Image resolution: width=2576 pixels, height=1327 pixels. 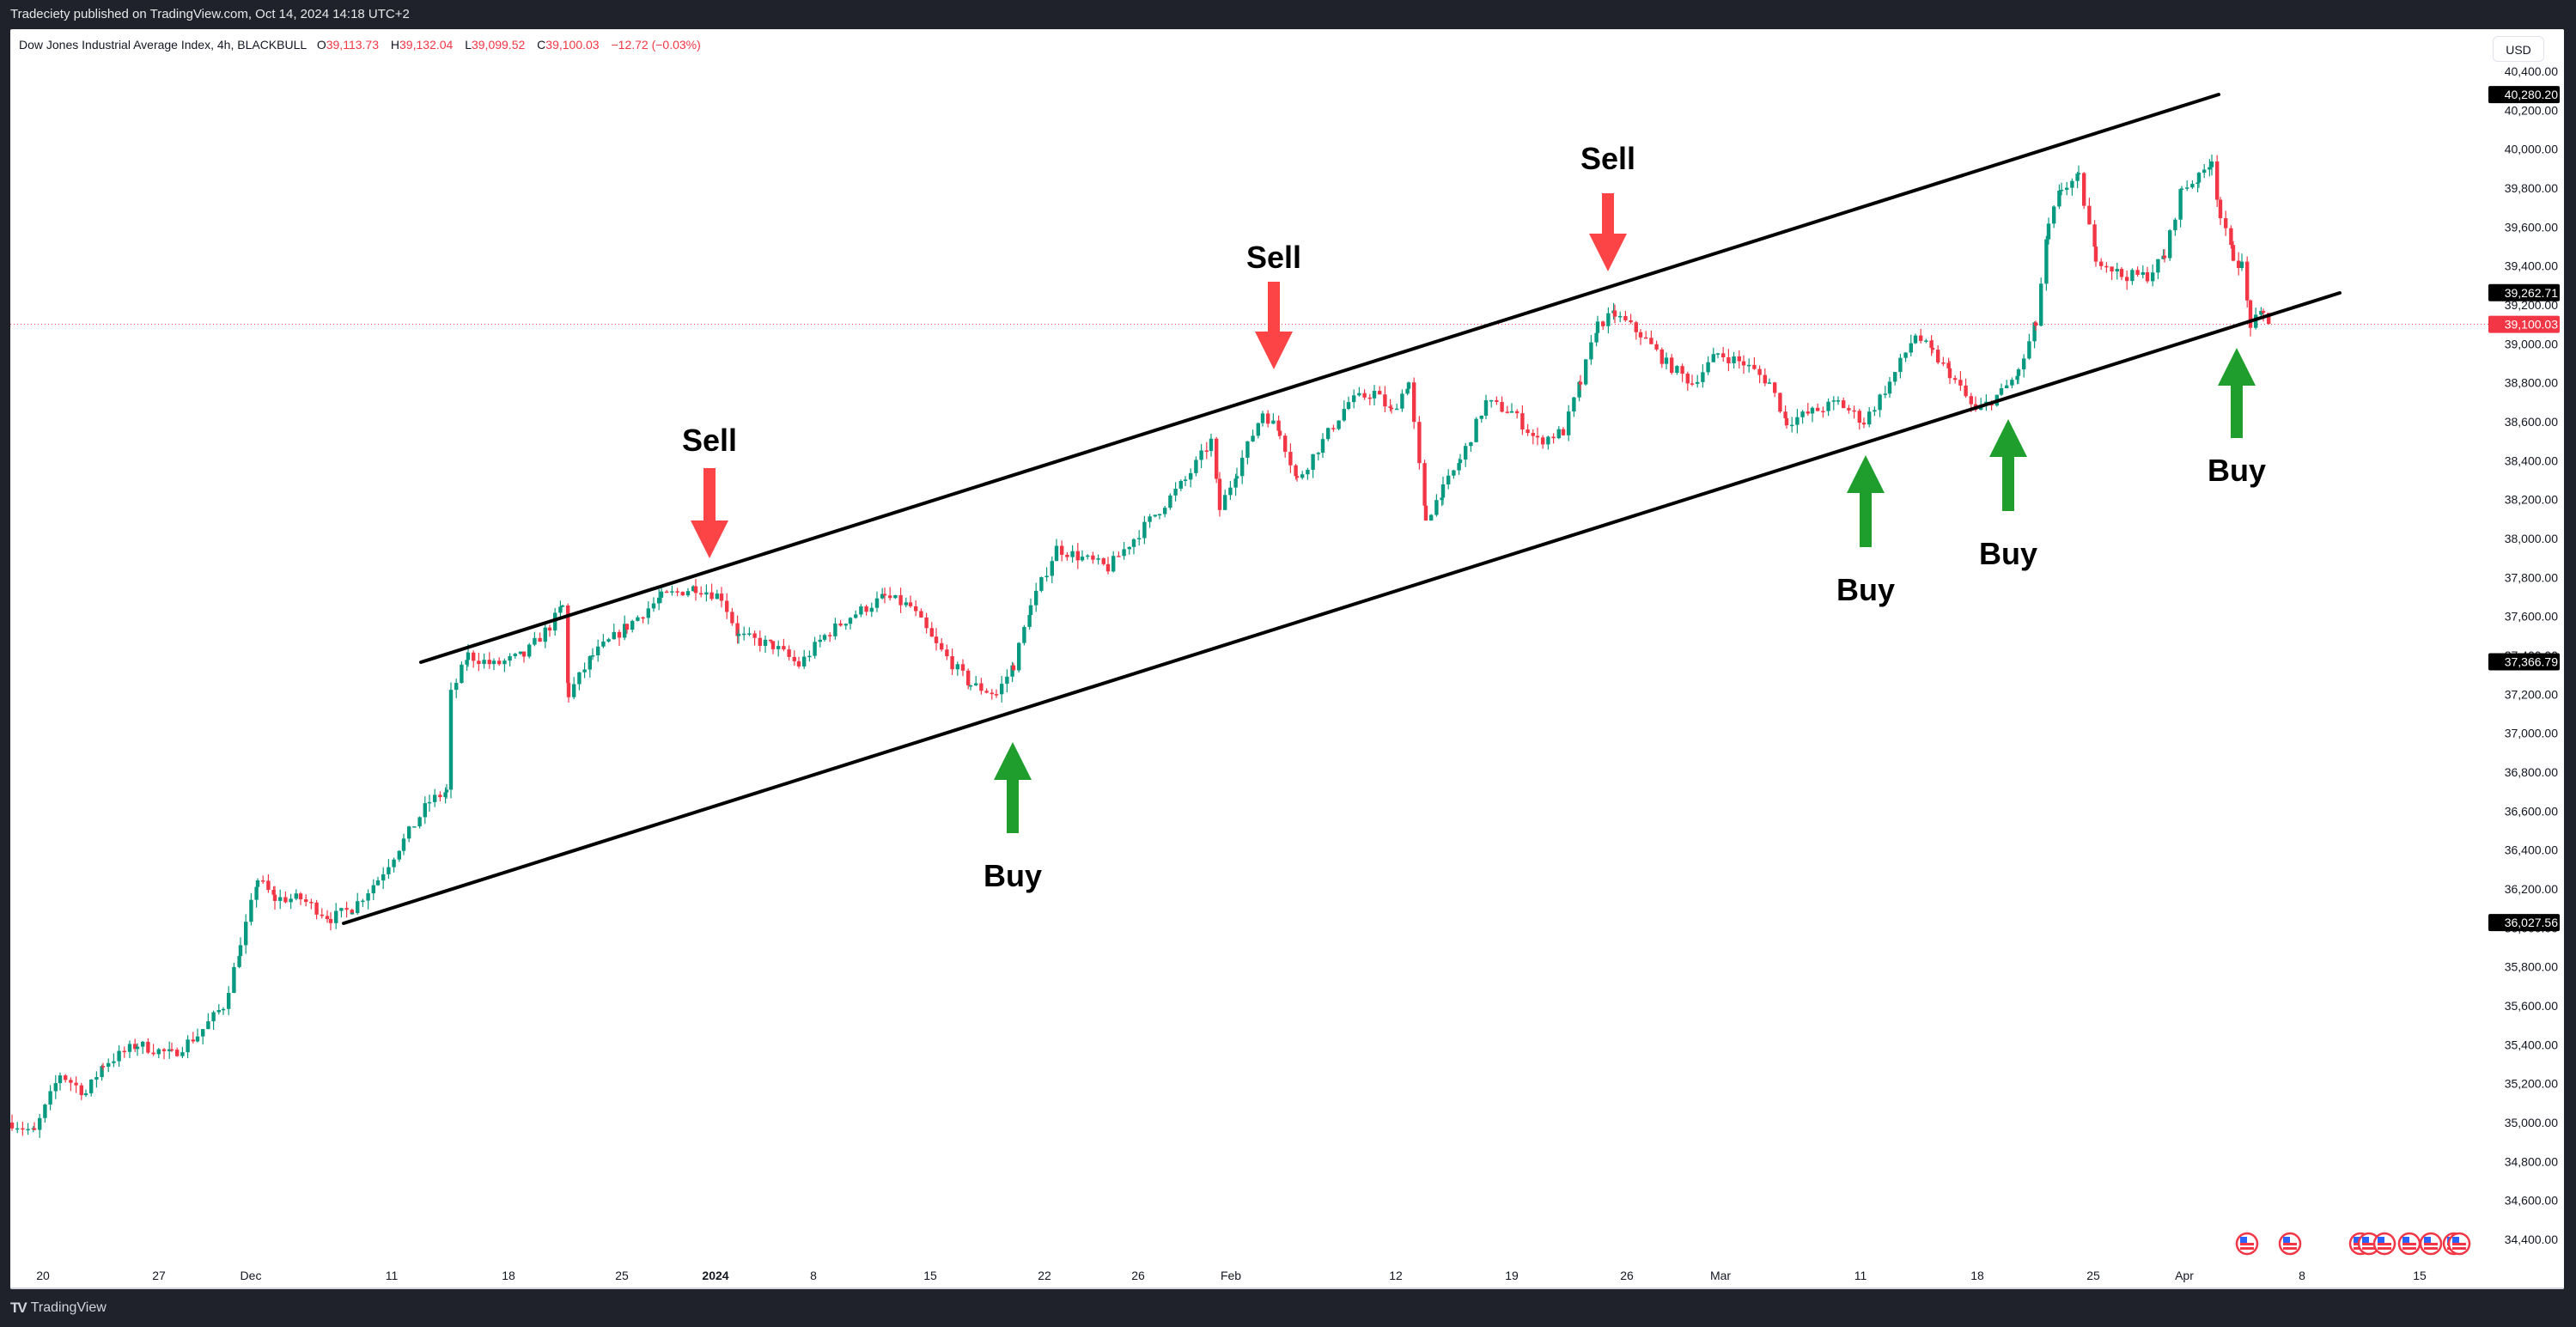 I want to click on price-tick-label: 39,200.00, so click(x=2531, y=305).